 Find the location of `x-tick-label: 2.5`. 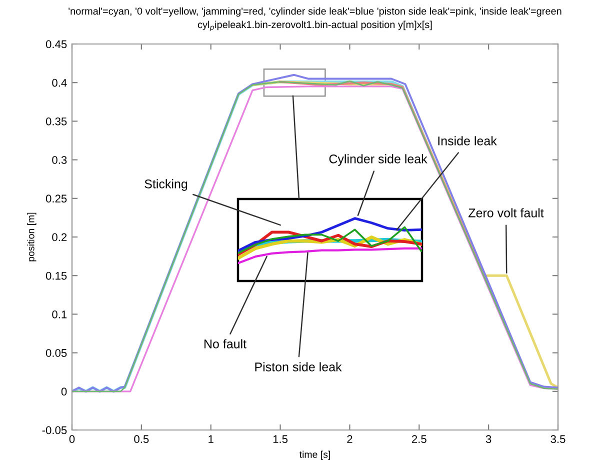

x-tick-label: 2.5 is located at coordinates (419, 439).